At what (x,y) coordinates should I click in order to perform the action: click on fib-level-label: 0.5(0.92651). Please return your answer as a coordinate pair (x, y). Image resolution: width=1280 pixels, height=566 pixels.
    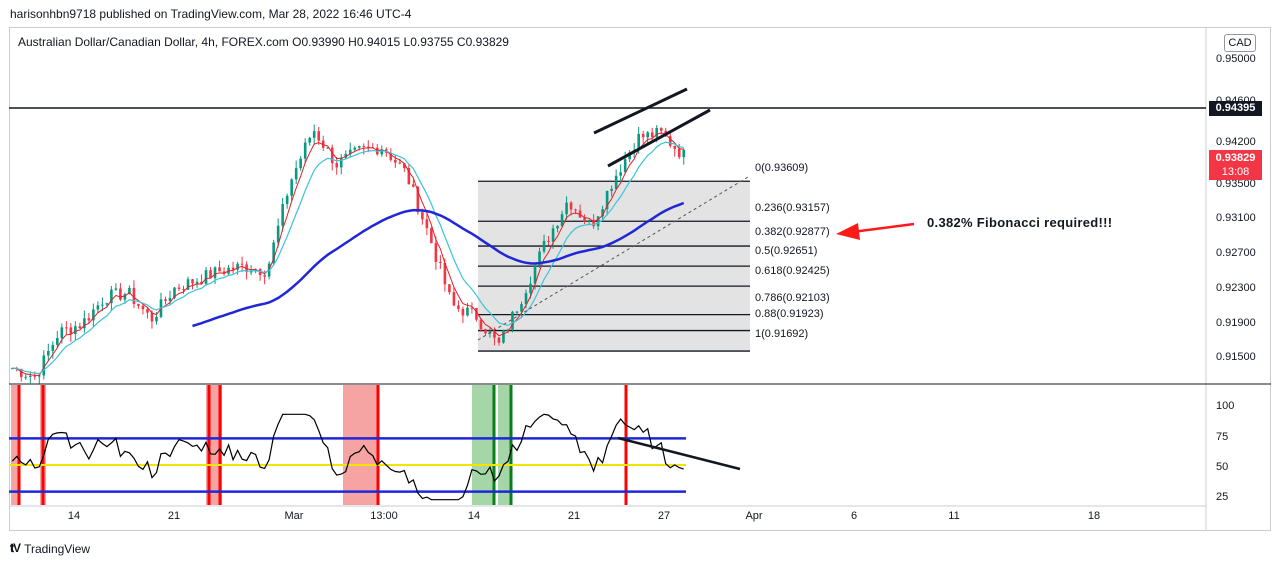
    Looking at the image, I should click on (786, 251).